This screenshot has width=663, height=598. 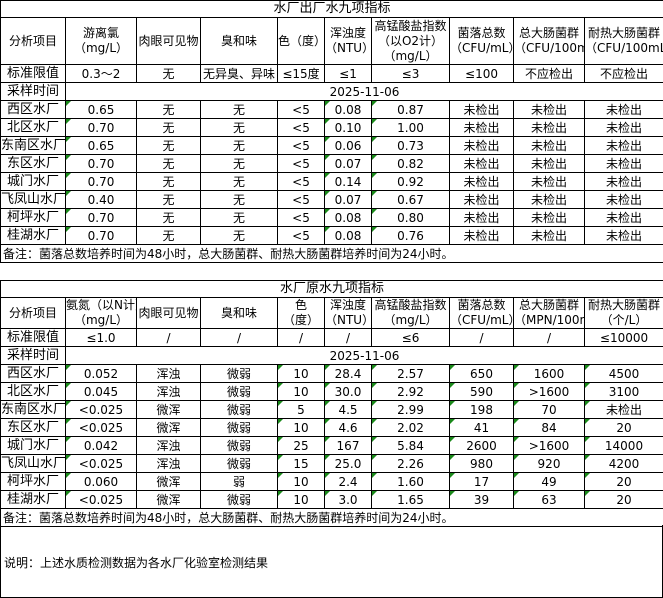 What do you see at coordinates (410, 427) in the screenshot?
I see `data-cell: 2.02` at bounding box center [410, 427].